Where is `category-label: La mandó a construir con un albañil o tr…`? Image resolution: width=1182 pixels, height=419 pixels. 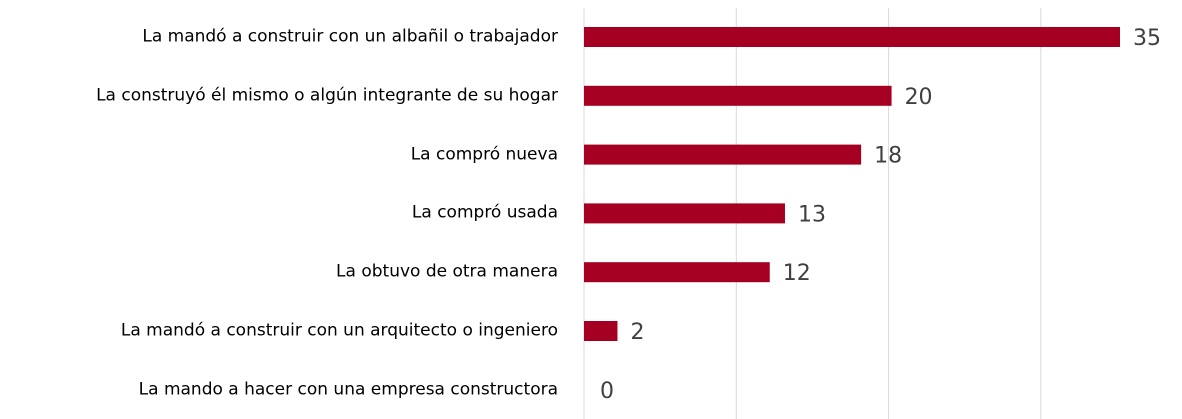
category-label: La mandó a construir con un albañil o tr… is located at coordinates (350, 36).